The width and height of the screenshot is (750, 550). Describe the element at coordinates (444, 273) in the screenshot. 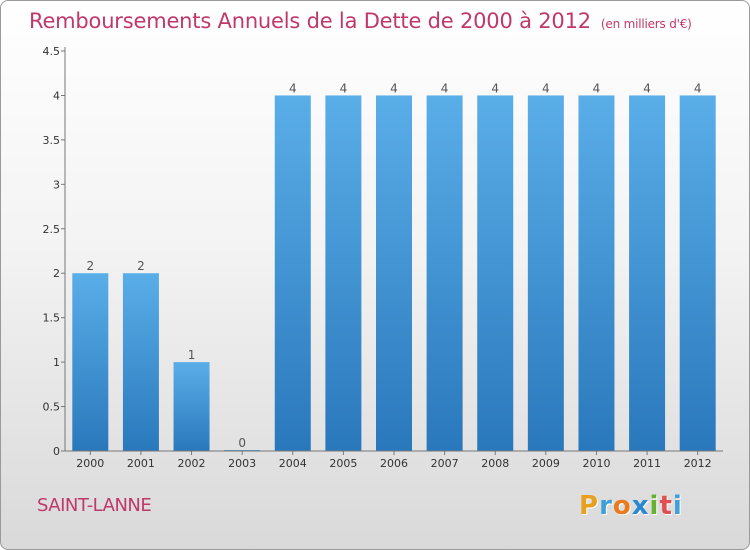

I see `bar-2007` at that location.